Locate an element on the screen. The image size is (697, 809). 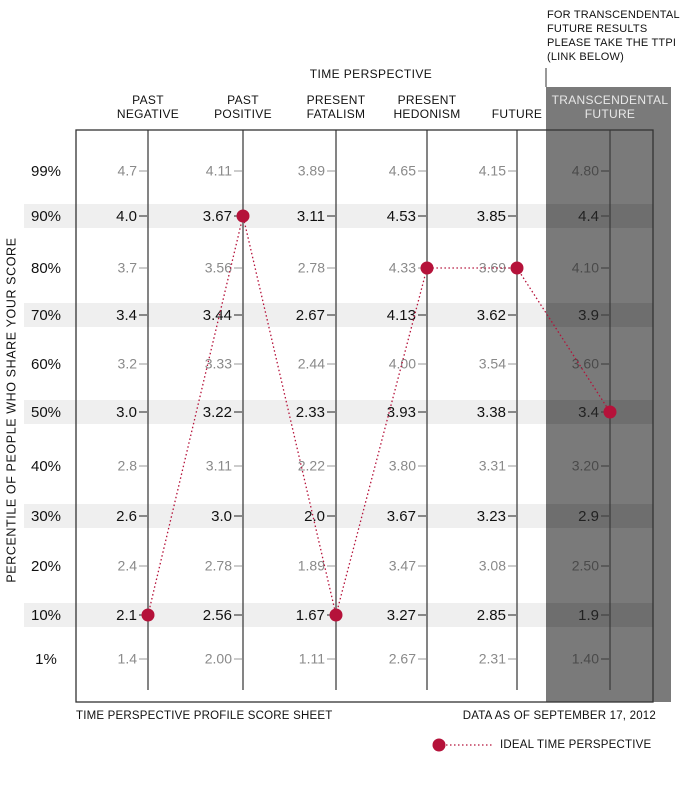
value-label: 1.67 is located at coordinates (310, 615).